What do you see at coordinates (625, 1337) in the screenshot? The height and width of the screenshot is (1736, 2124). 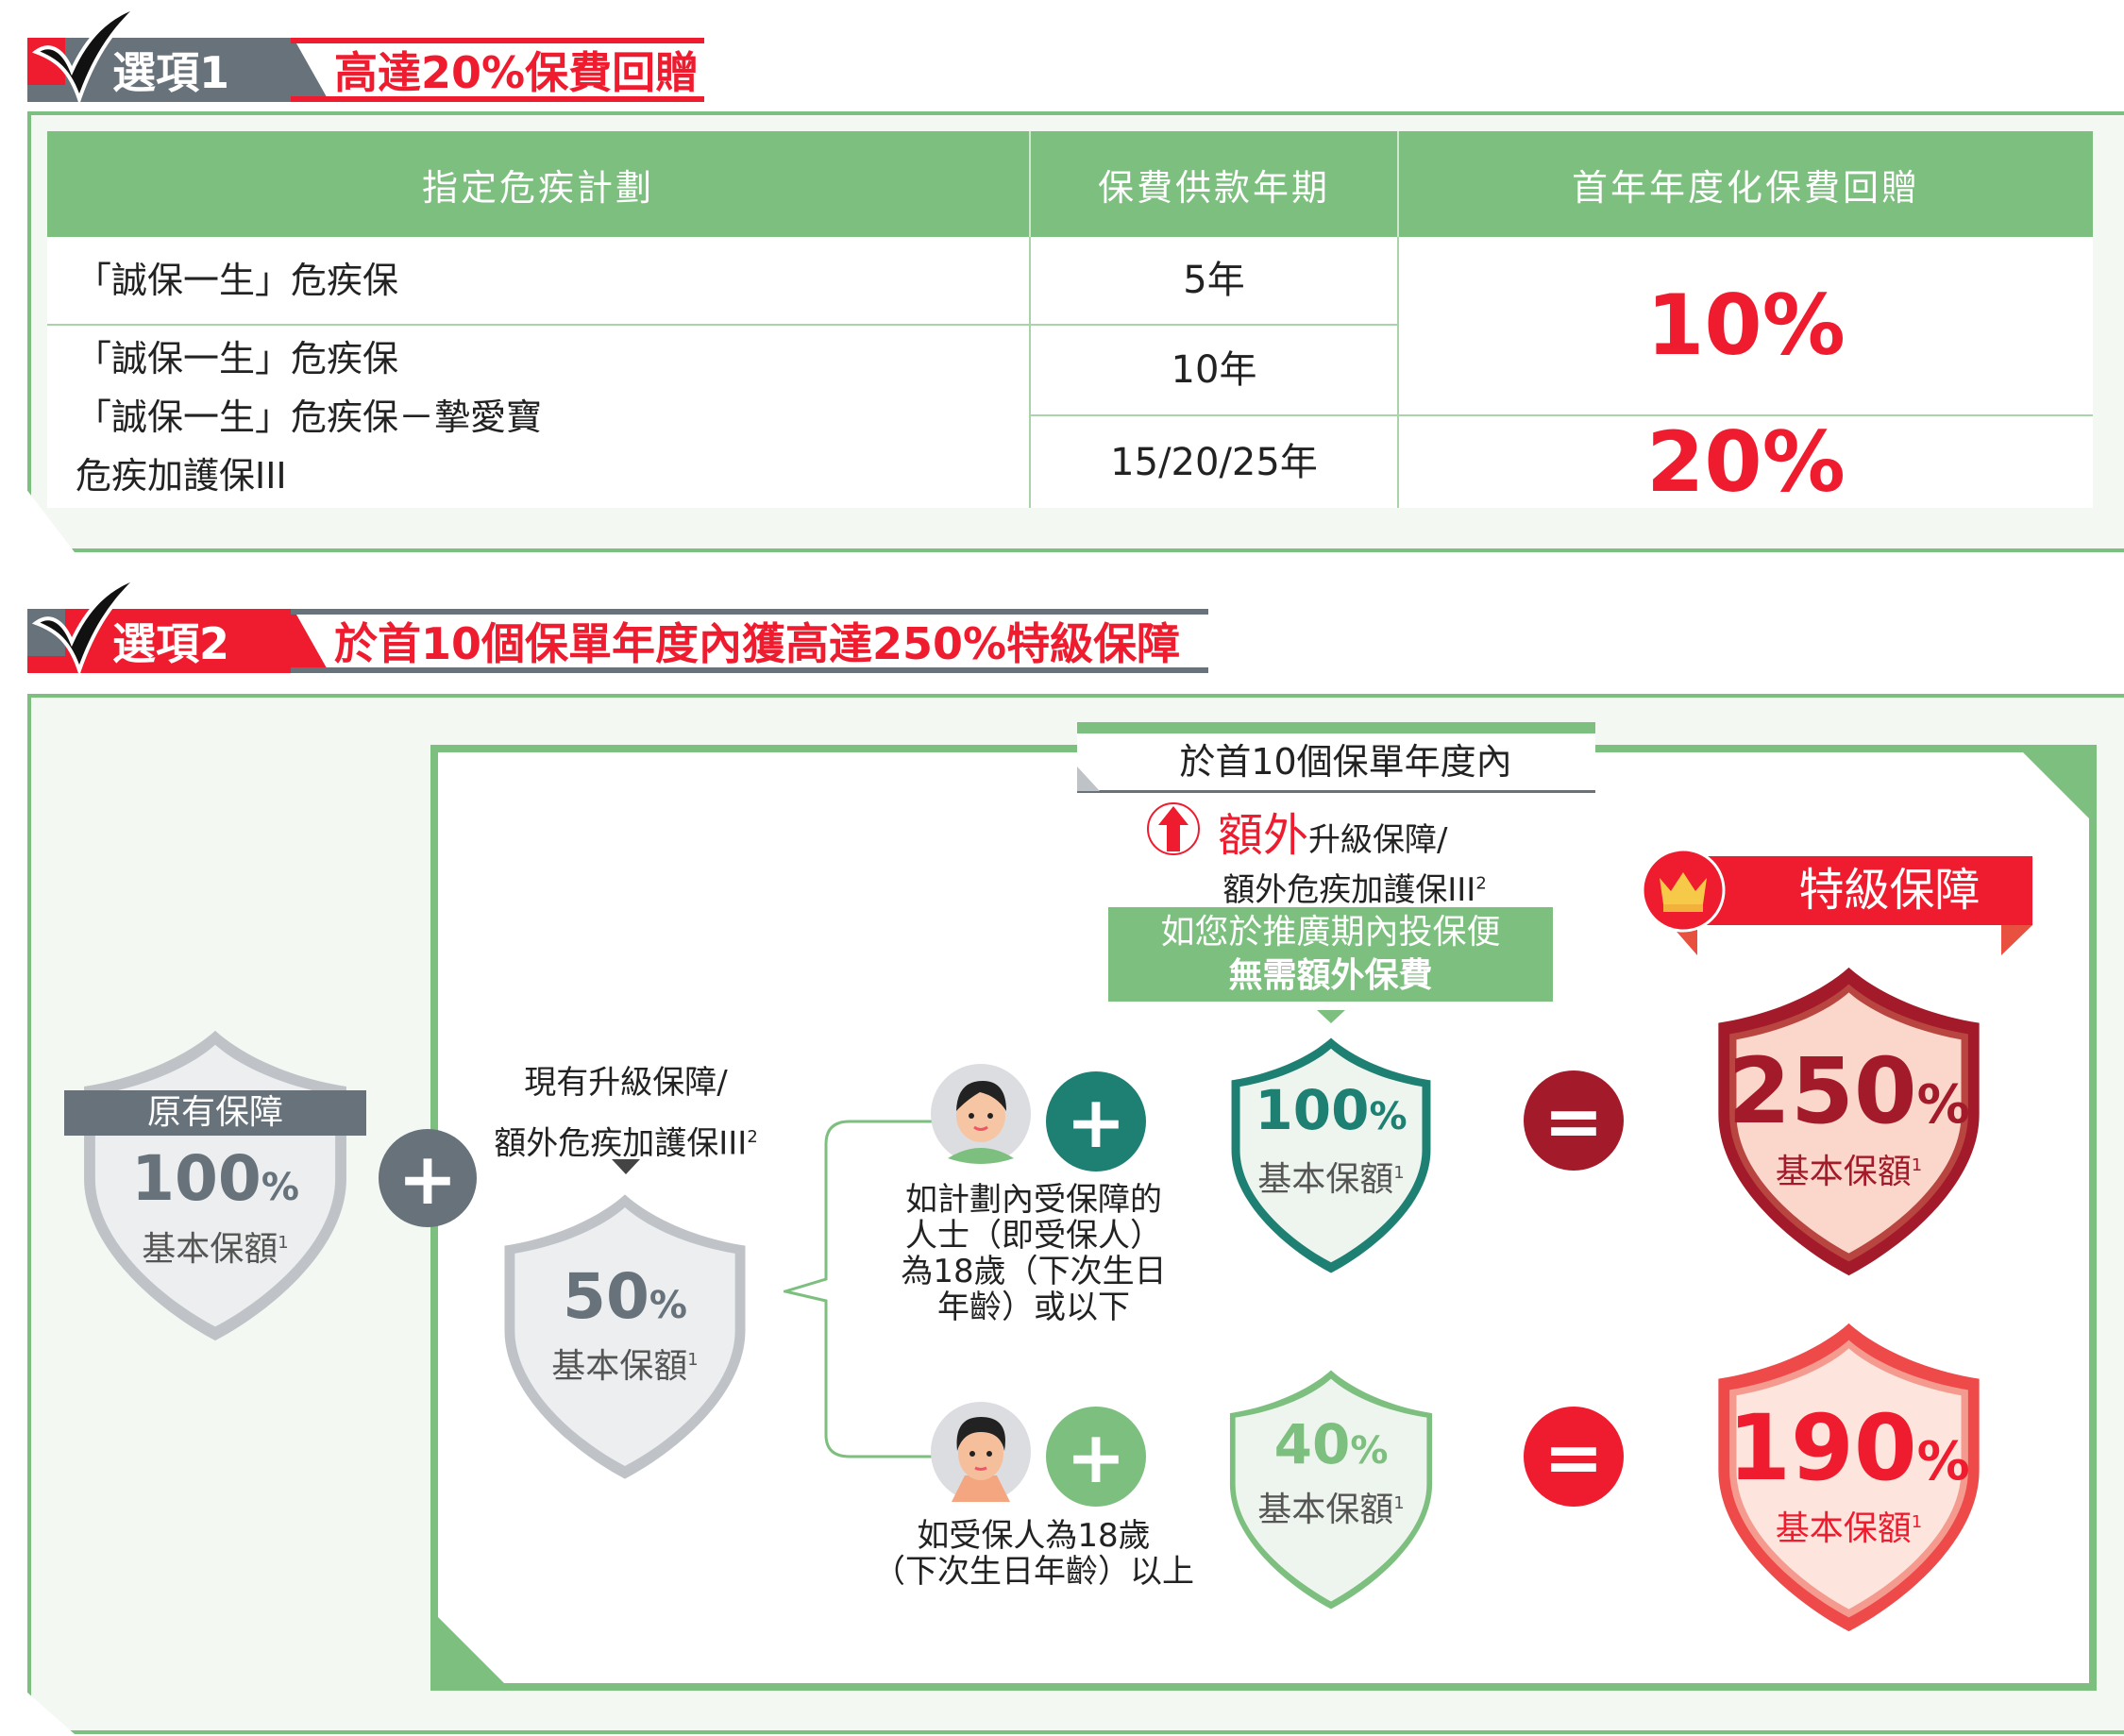 I see `existing-shield` at bounding box center [625, 1337].